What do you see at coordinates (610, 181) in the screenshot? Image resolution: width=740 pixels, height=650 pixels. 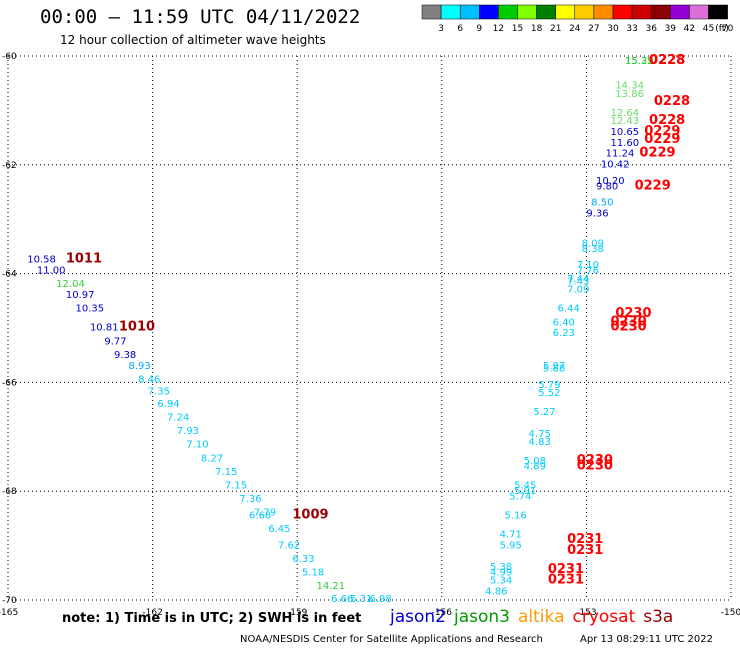 I see `wave-height-label: 10.20` at bounding box center [610, 181].